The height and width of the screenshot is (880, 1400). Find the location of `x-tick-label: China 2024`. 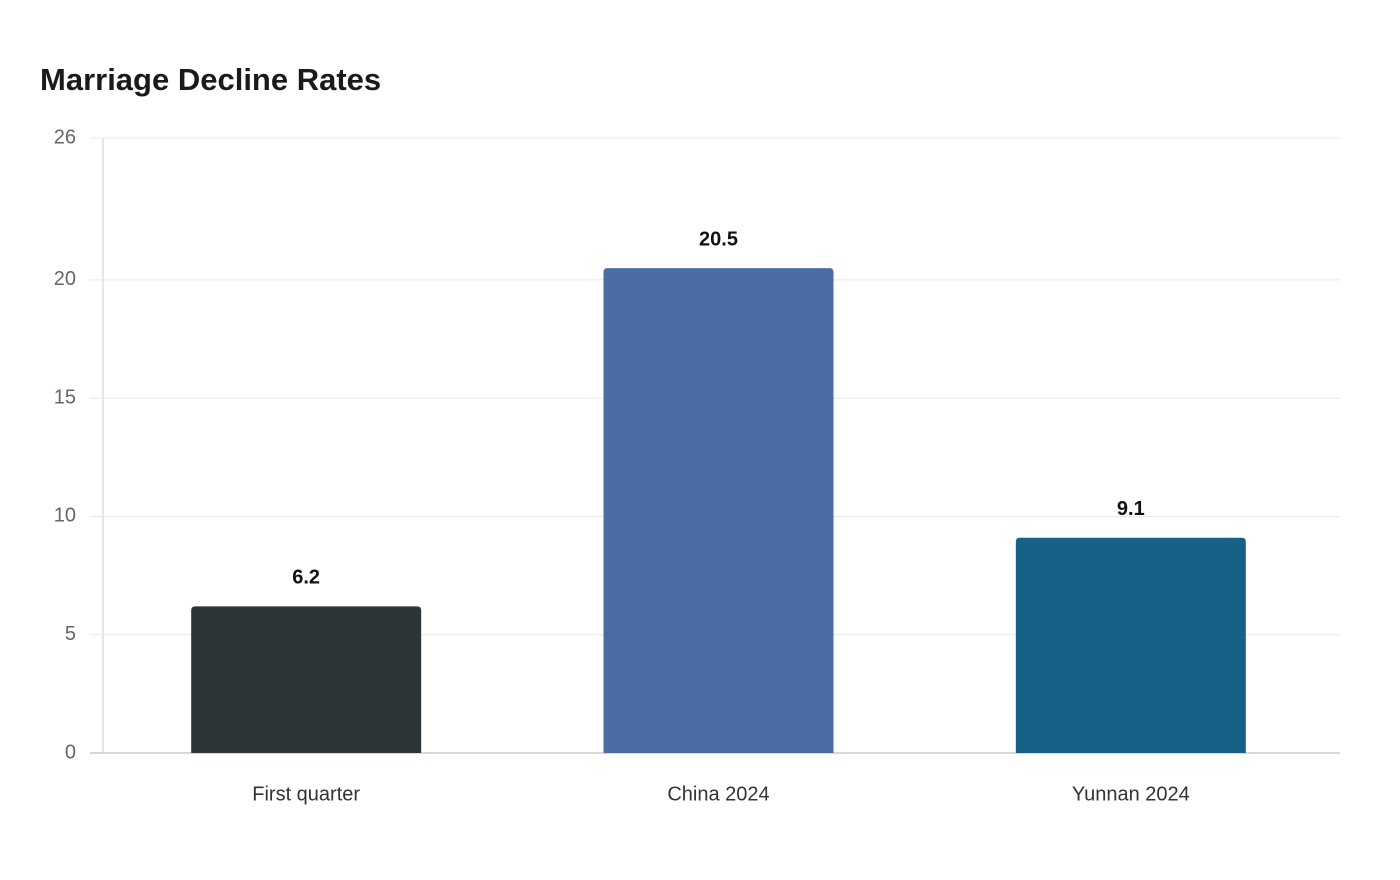

x-tick-label: China 2024 is located at coordinates (718, 794).